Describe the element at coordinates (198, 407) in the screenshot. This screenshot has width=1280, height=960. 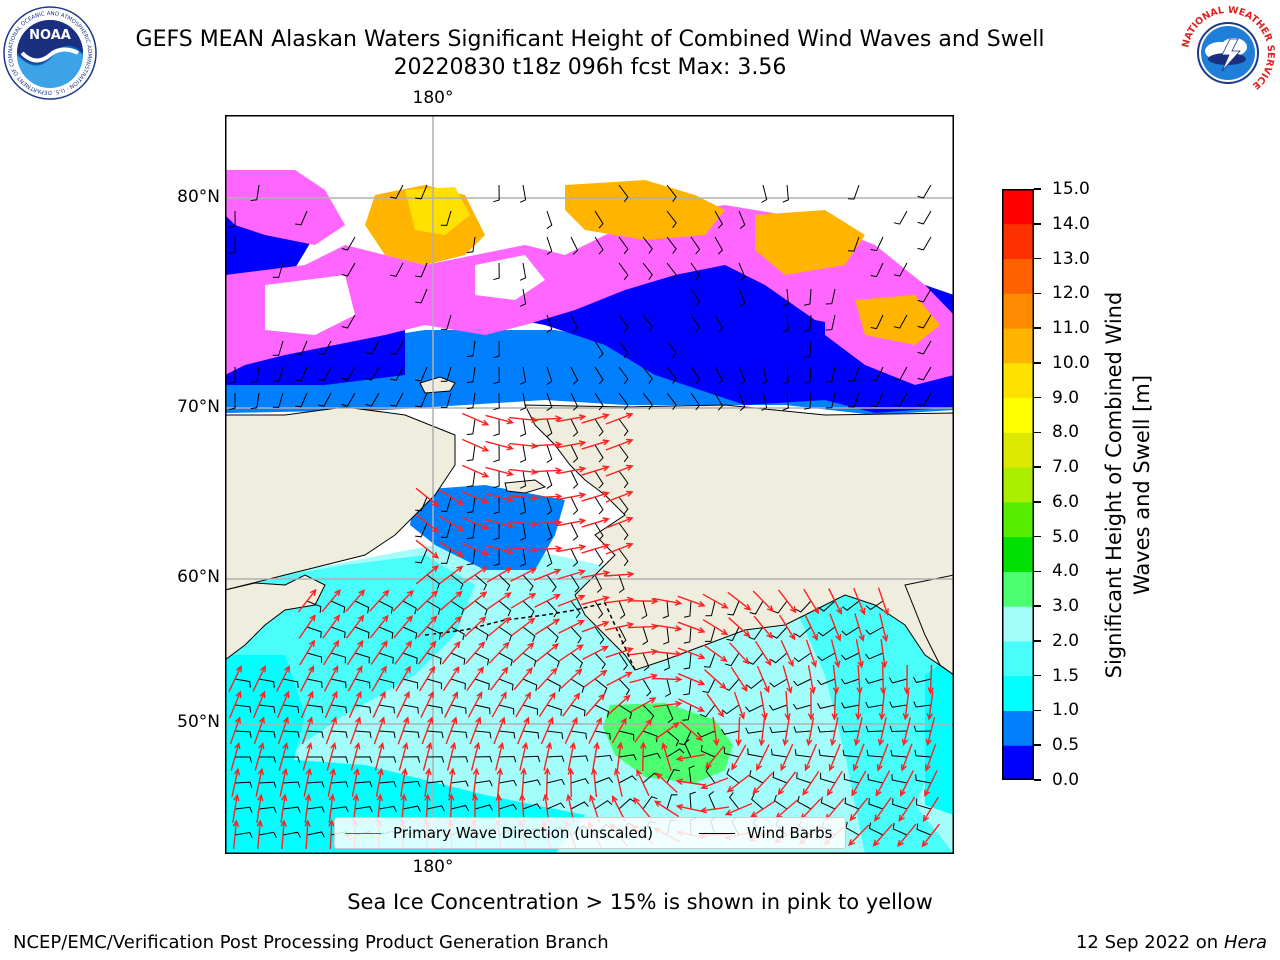
I see `lat-label-70: 70°N` at that location.